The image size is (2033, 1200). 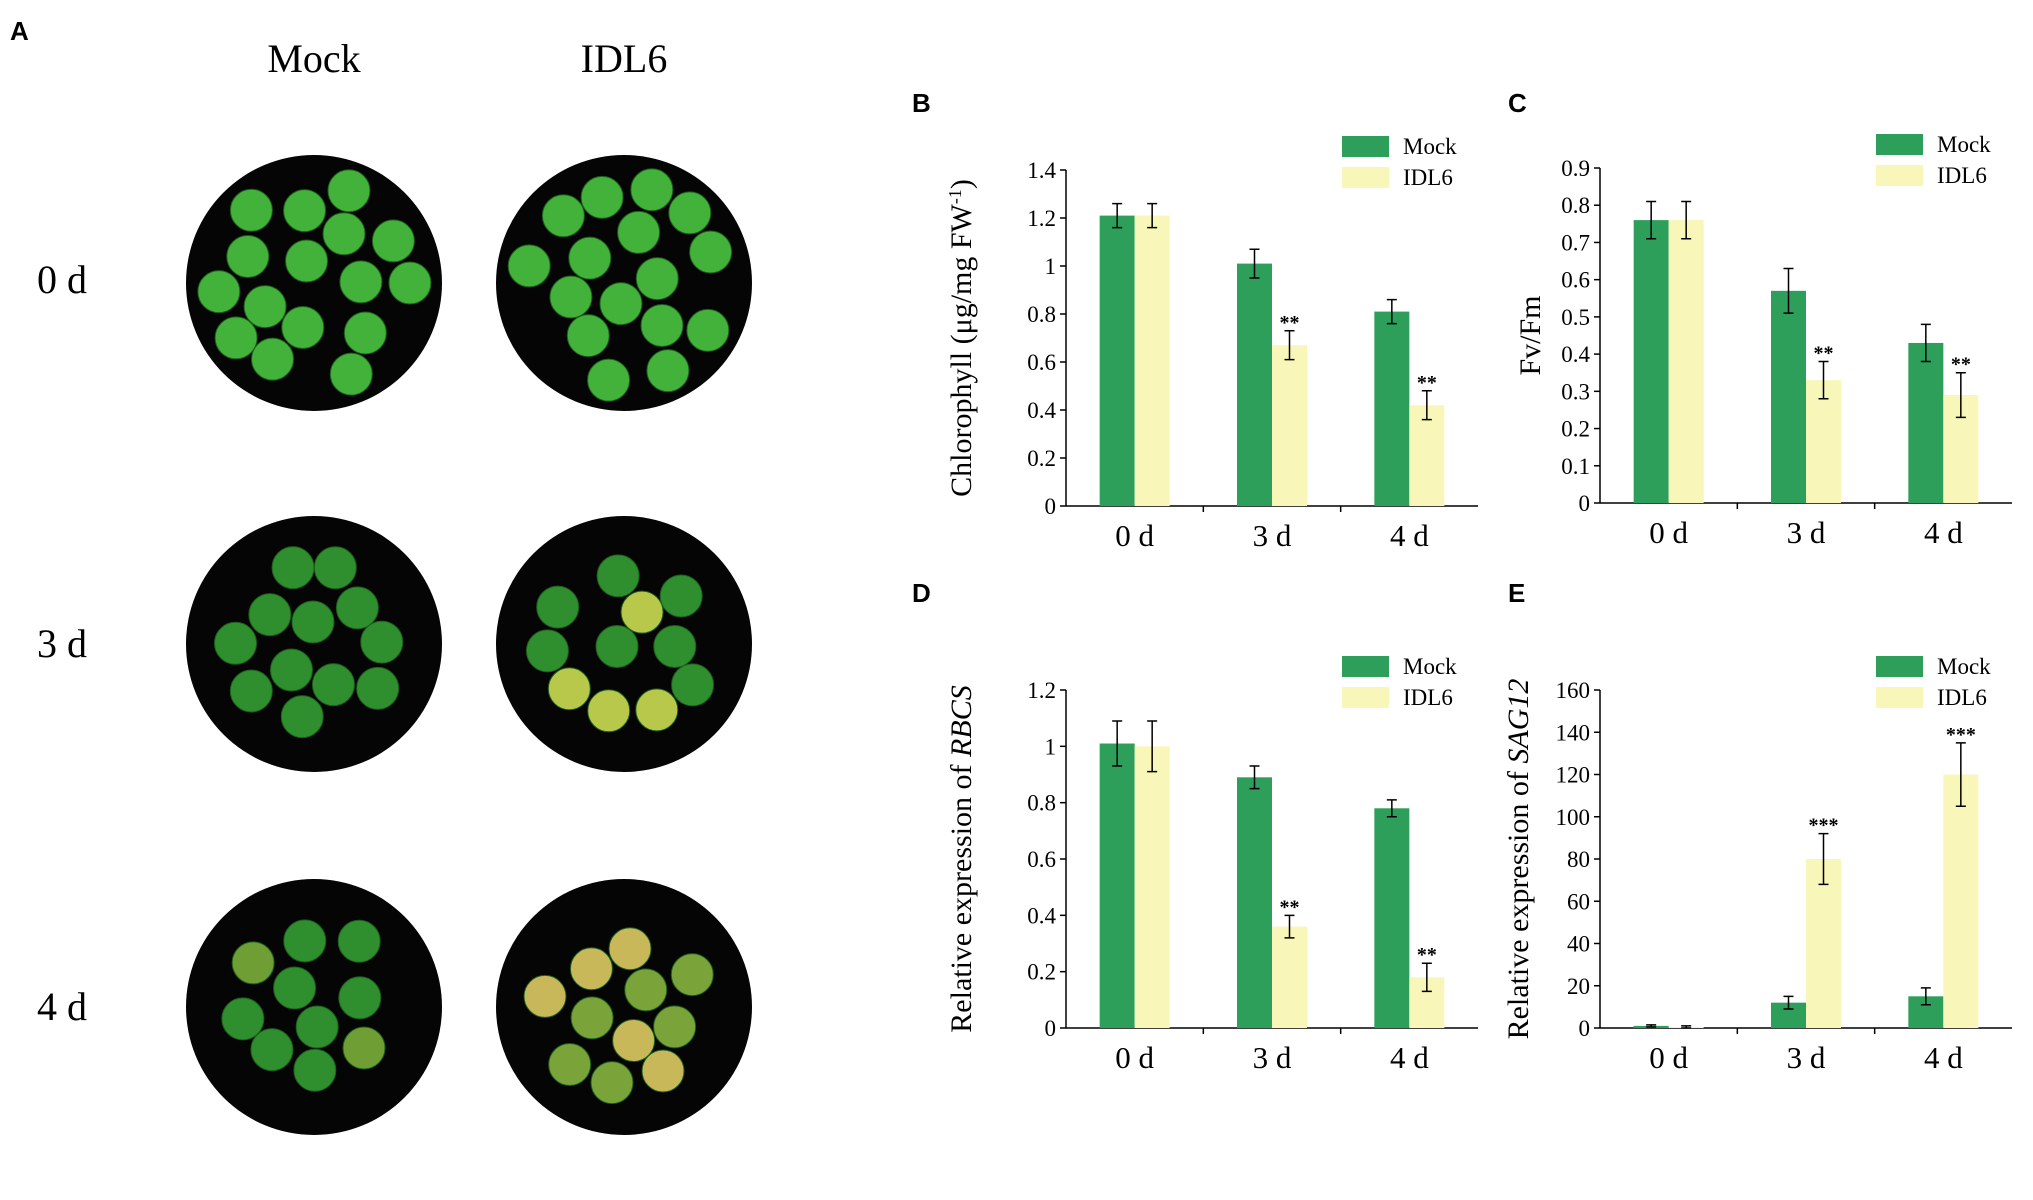 What do you see at coordinates (1961, 735) in the screenshot?
I see `significance-label: ***` at bounding box center [1961, 735].